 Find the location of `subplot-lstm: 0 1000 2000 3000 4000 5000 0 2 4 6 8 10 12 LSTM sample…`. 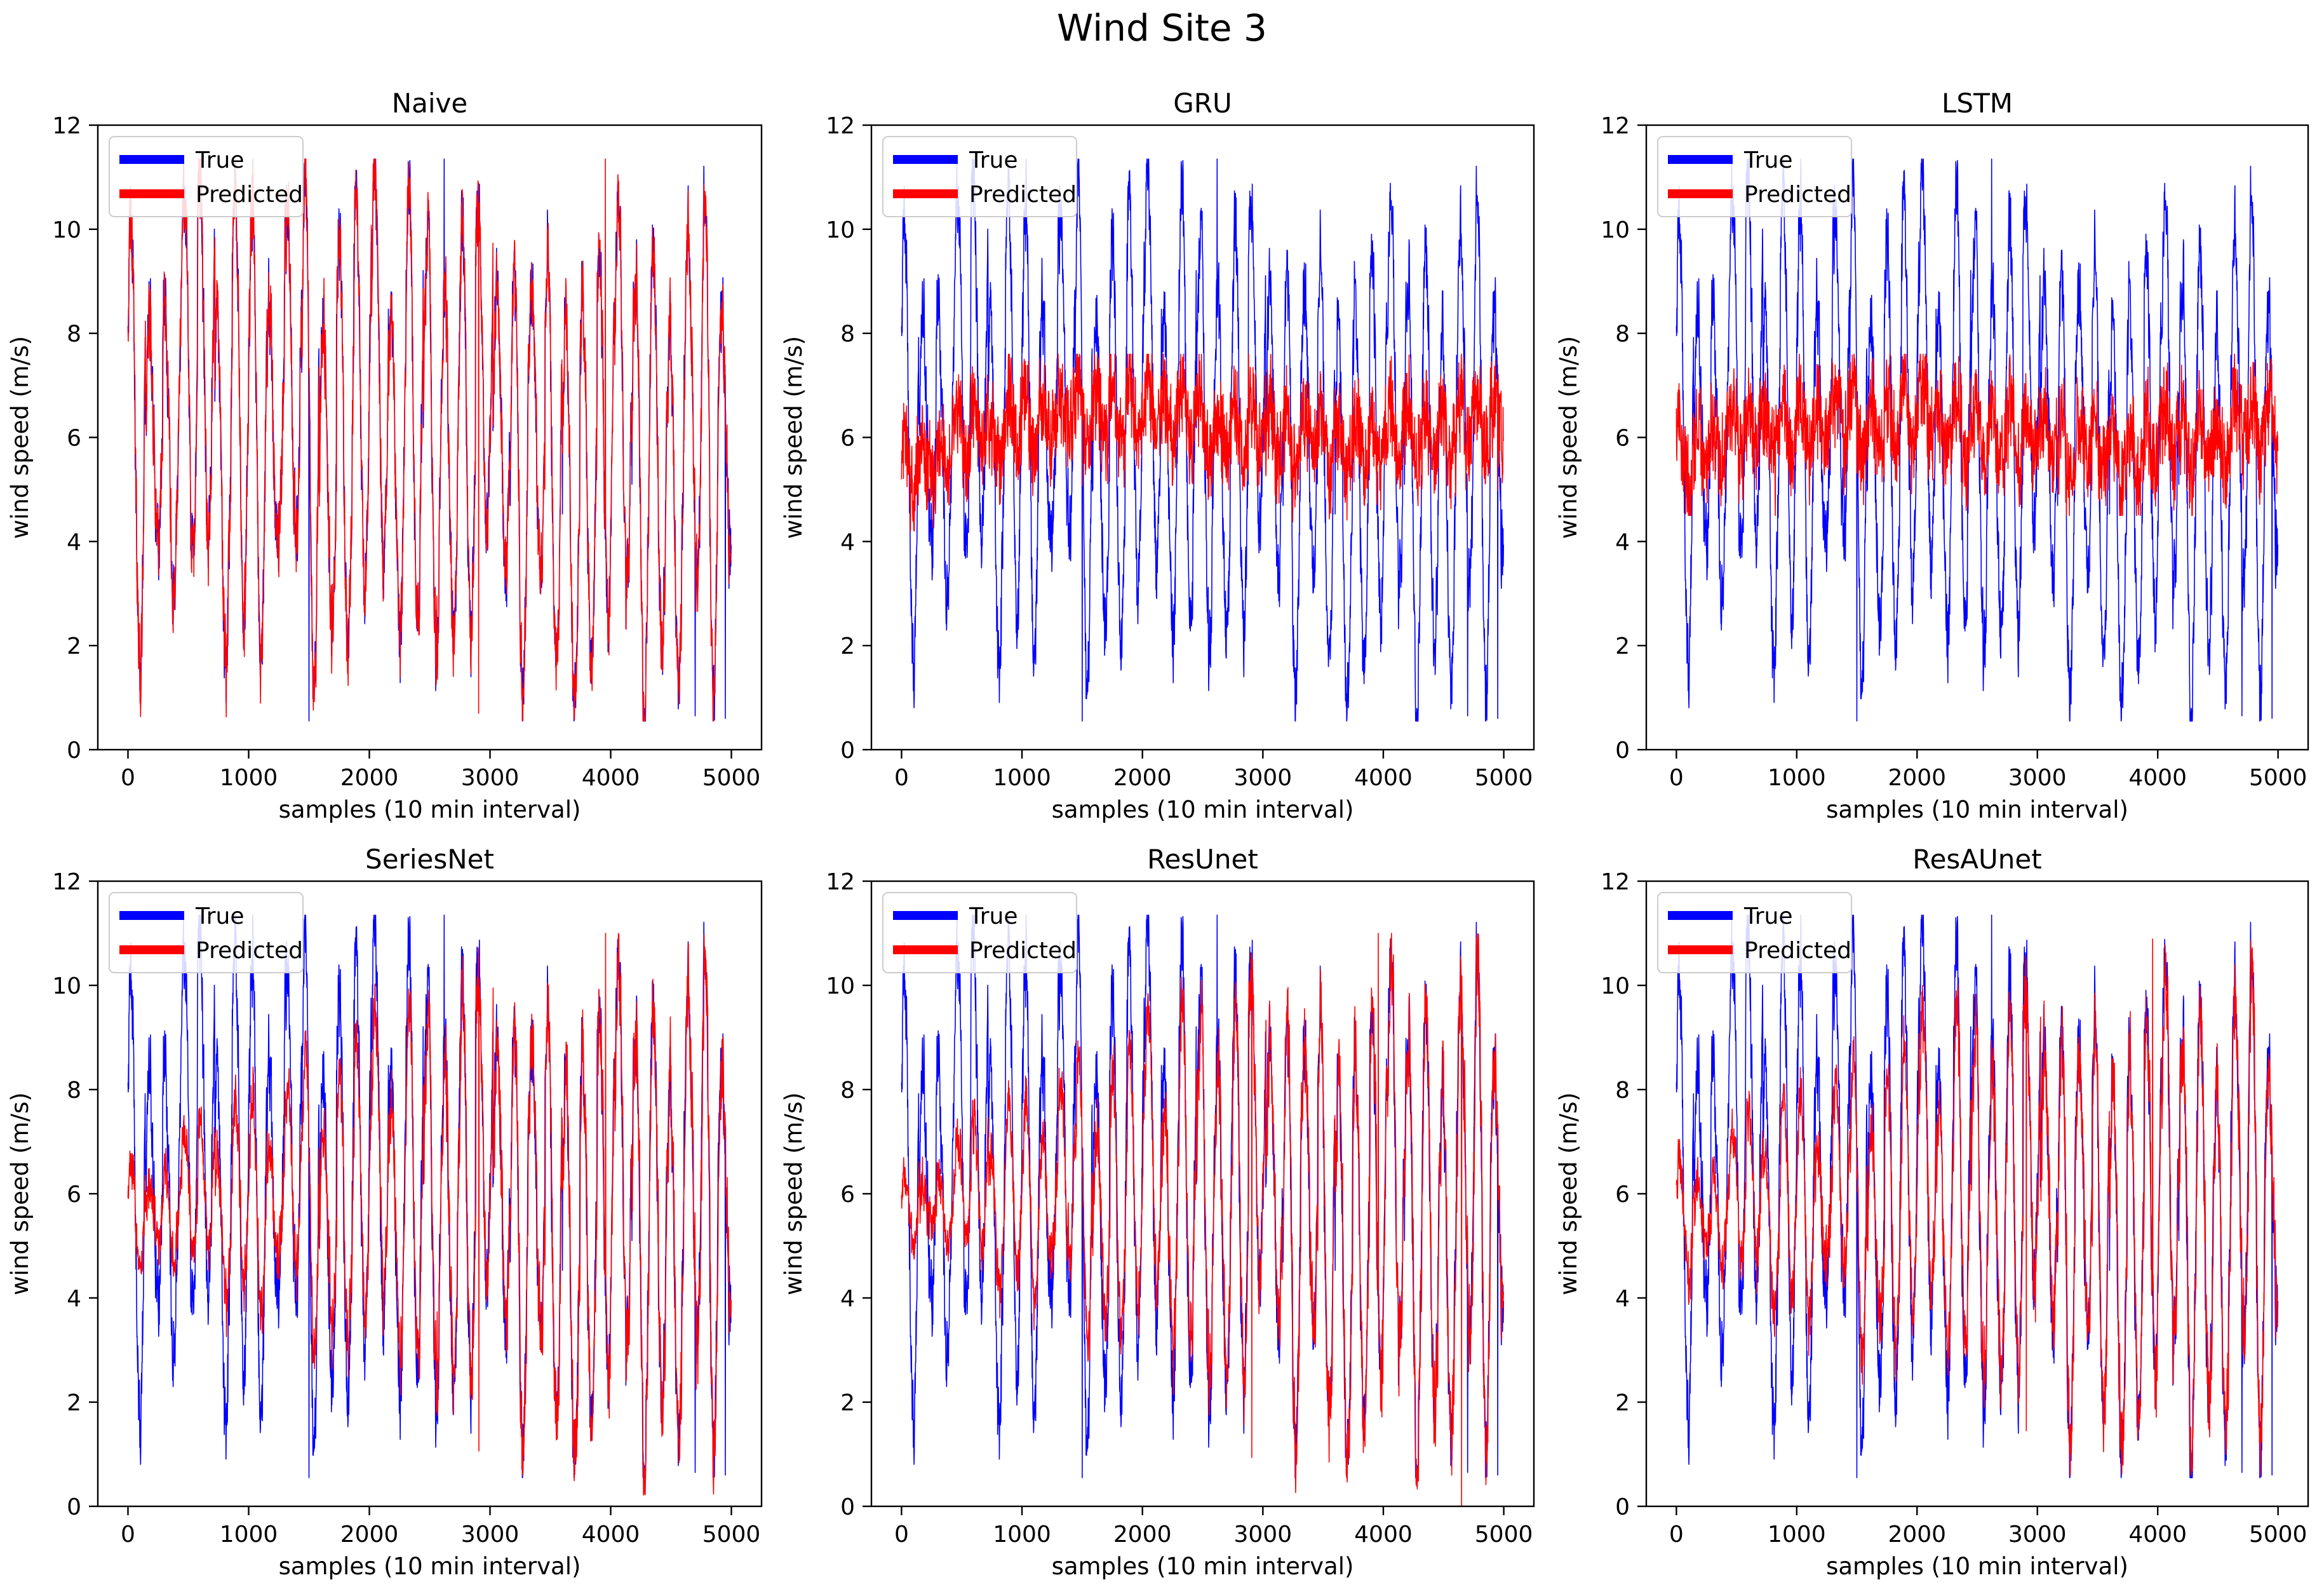

subplot-lstm: 0 1000 2000 3000 4000 5000 0 2 4 6 8 10 12 LSTM sample… is located at coordinates (1932, 455).